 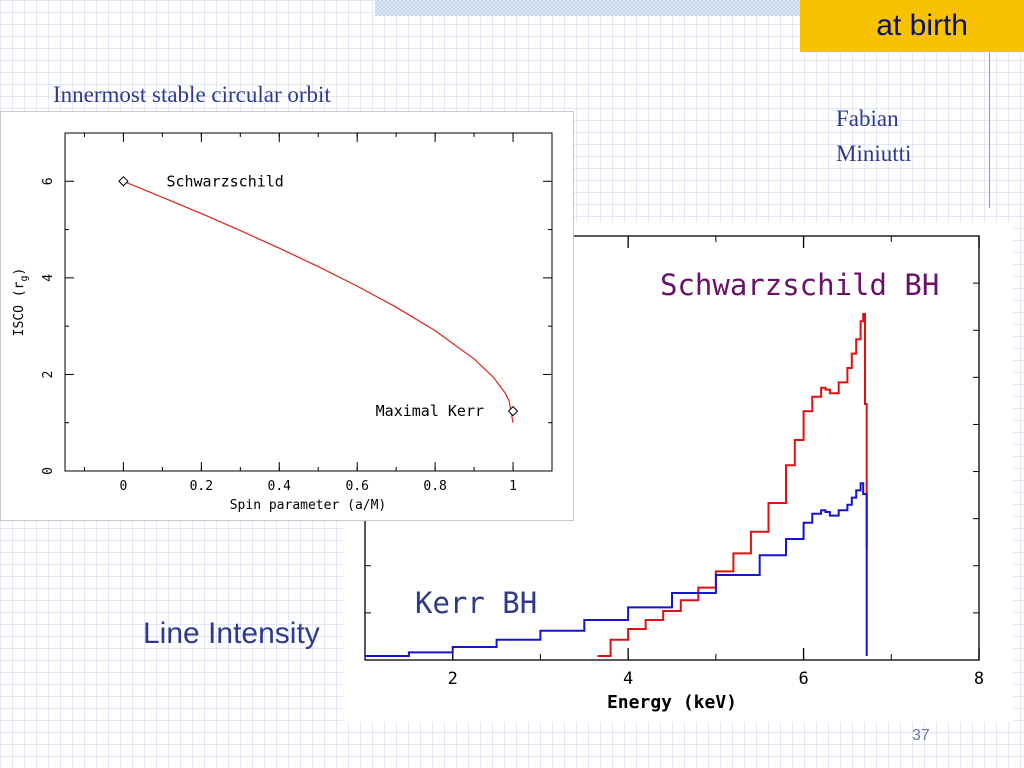 I want to click on spec-xtick-label: 8, so click(x=979, y=679).